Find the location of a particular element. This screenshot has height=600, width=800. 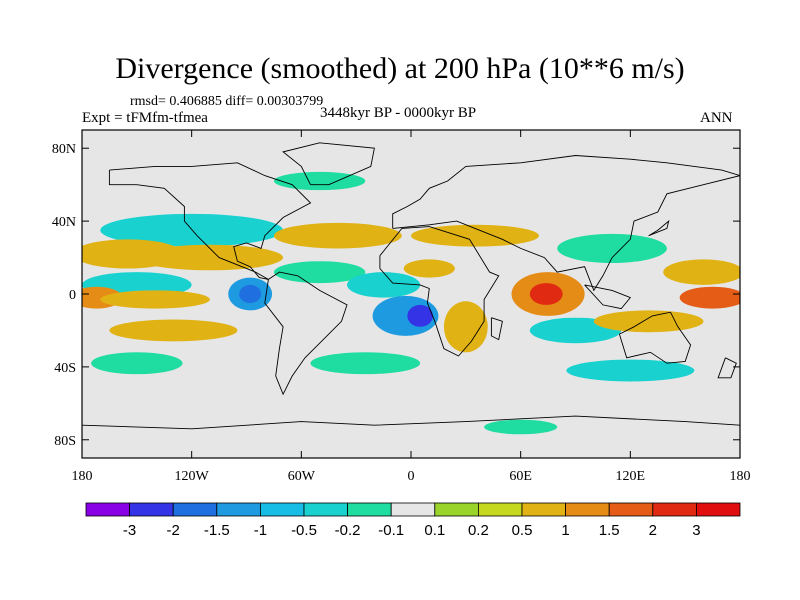

y-tick-label: 0 is located at coordinates (72, 295).